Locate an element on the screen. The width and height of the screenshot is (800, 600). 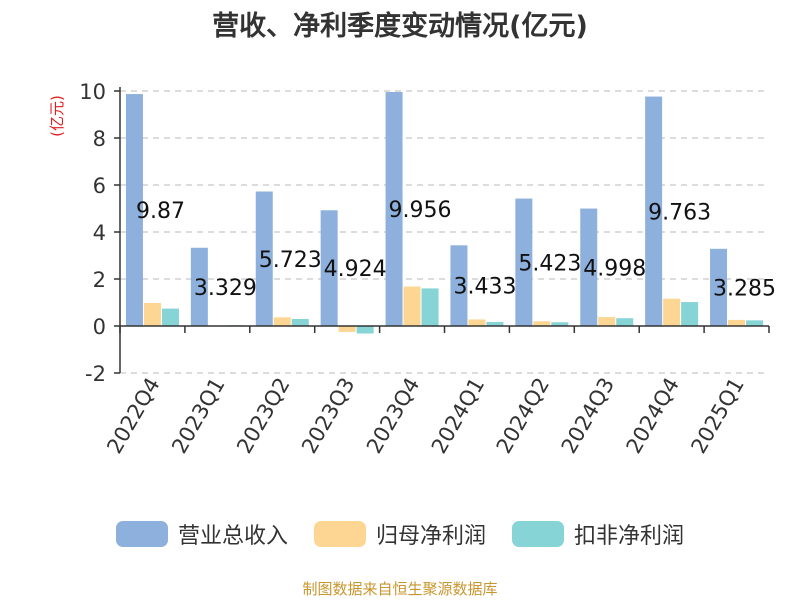
x-tick-label: 2022Q4 is located at coordinates (133, 416).